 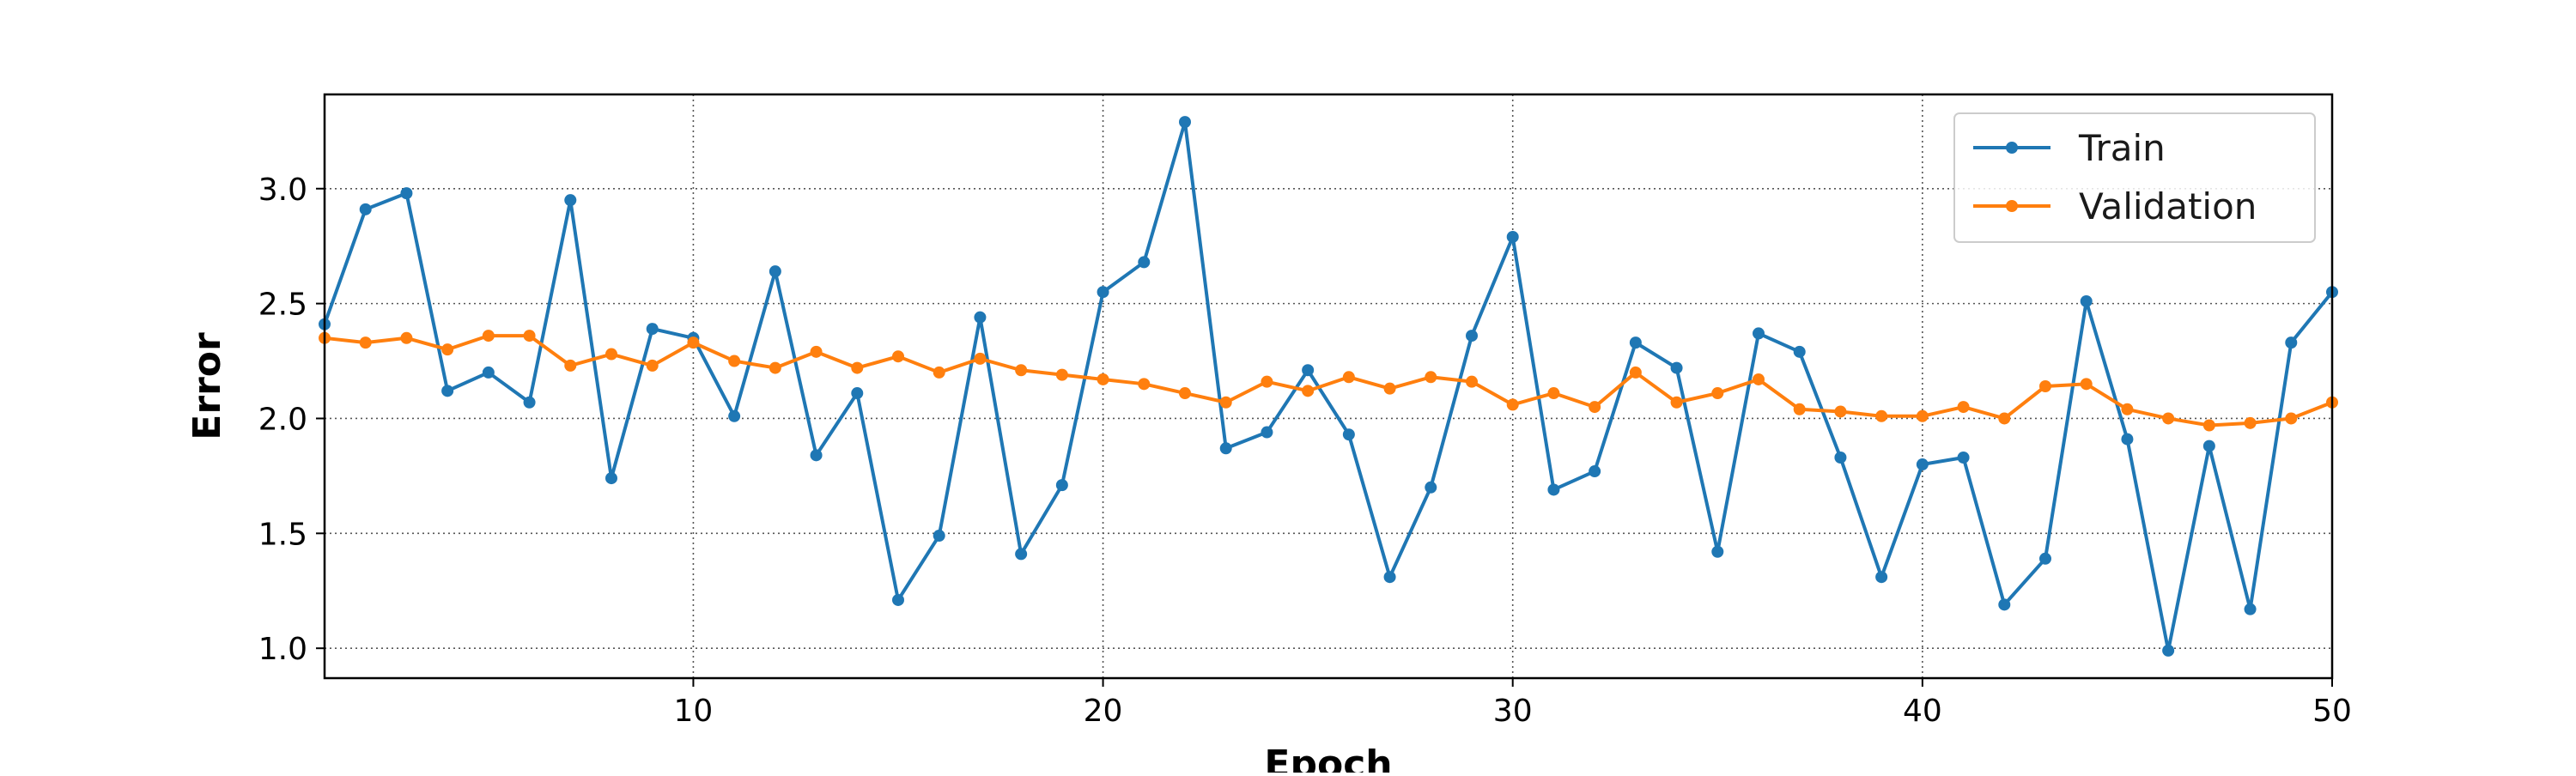 What do you see at coordinates (1328, 758) in the screenshot?
I see `x-axis-title: Epoch` at bounding box center [1328, 758].